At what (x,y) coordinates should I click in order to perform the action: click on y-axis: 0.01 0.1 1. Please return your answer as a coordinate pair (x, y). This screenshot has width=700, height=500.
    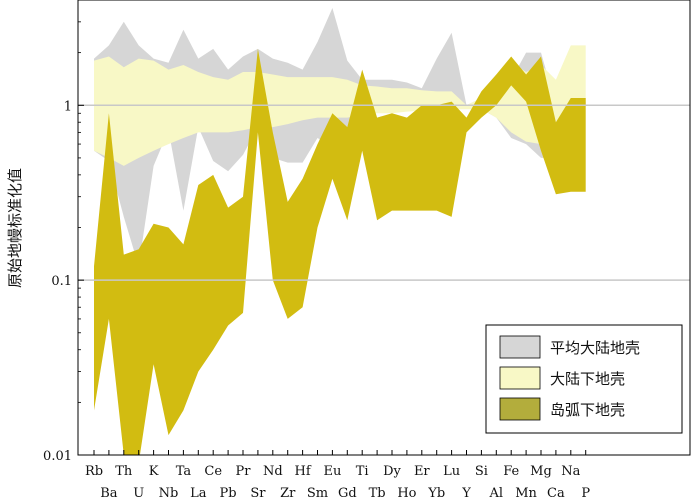
    Looking at the image, I should click on (63, 232).